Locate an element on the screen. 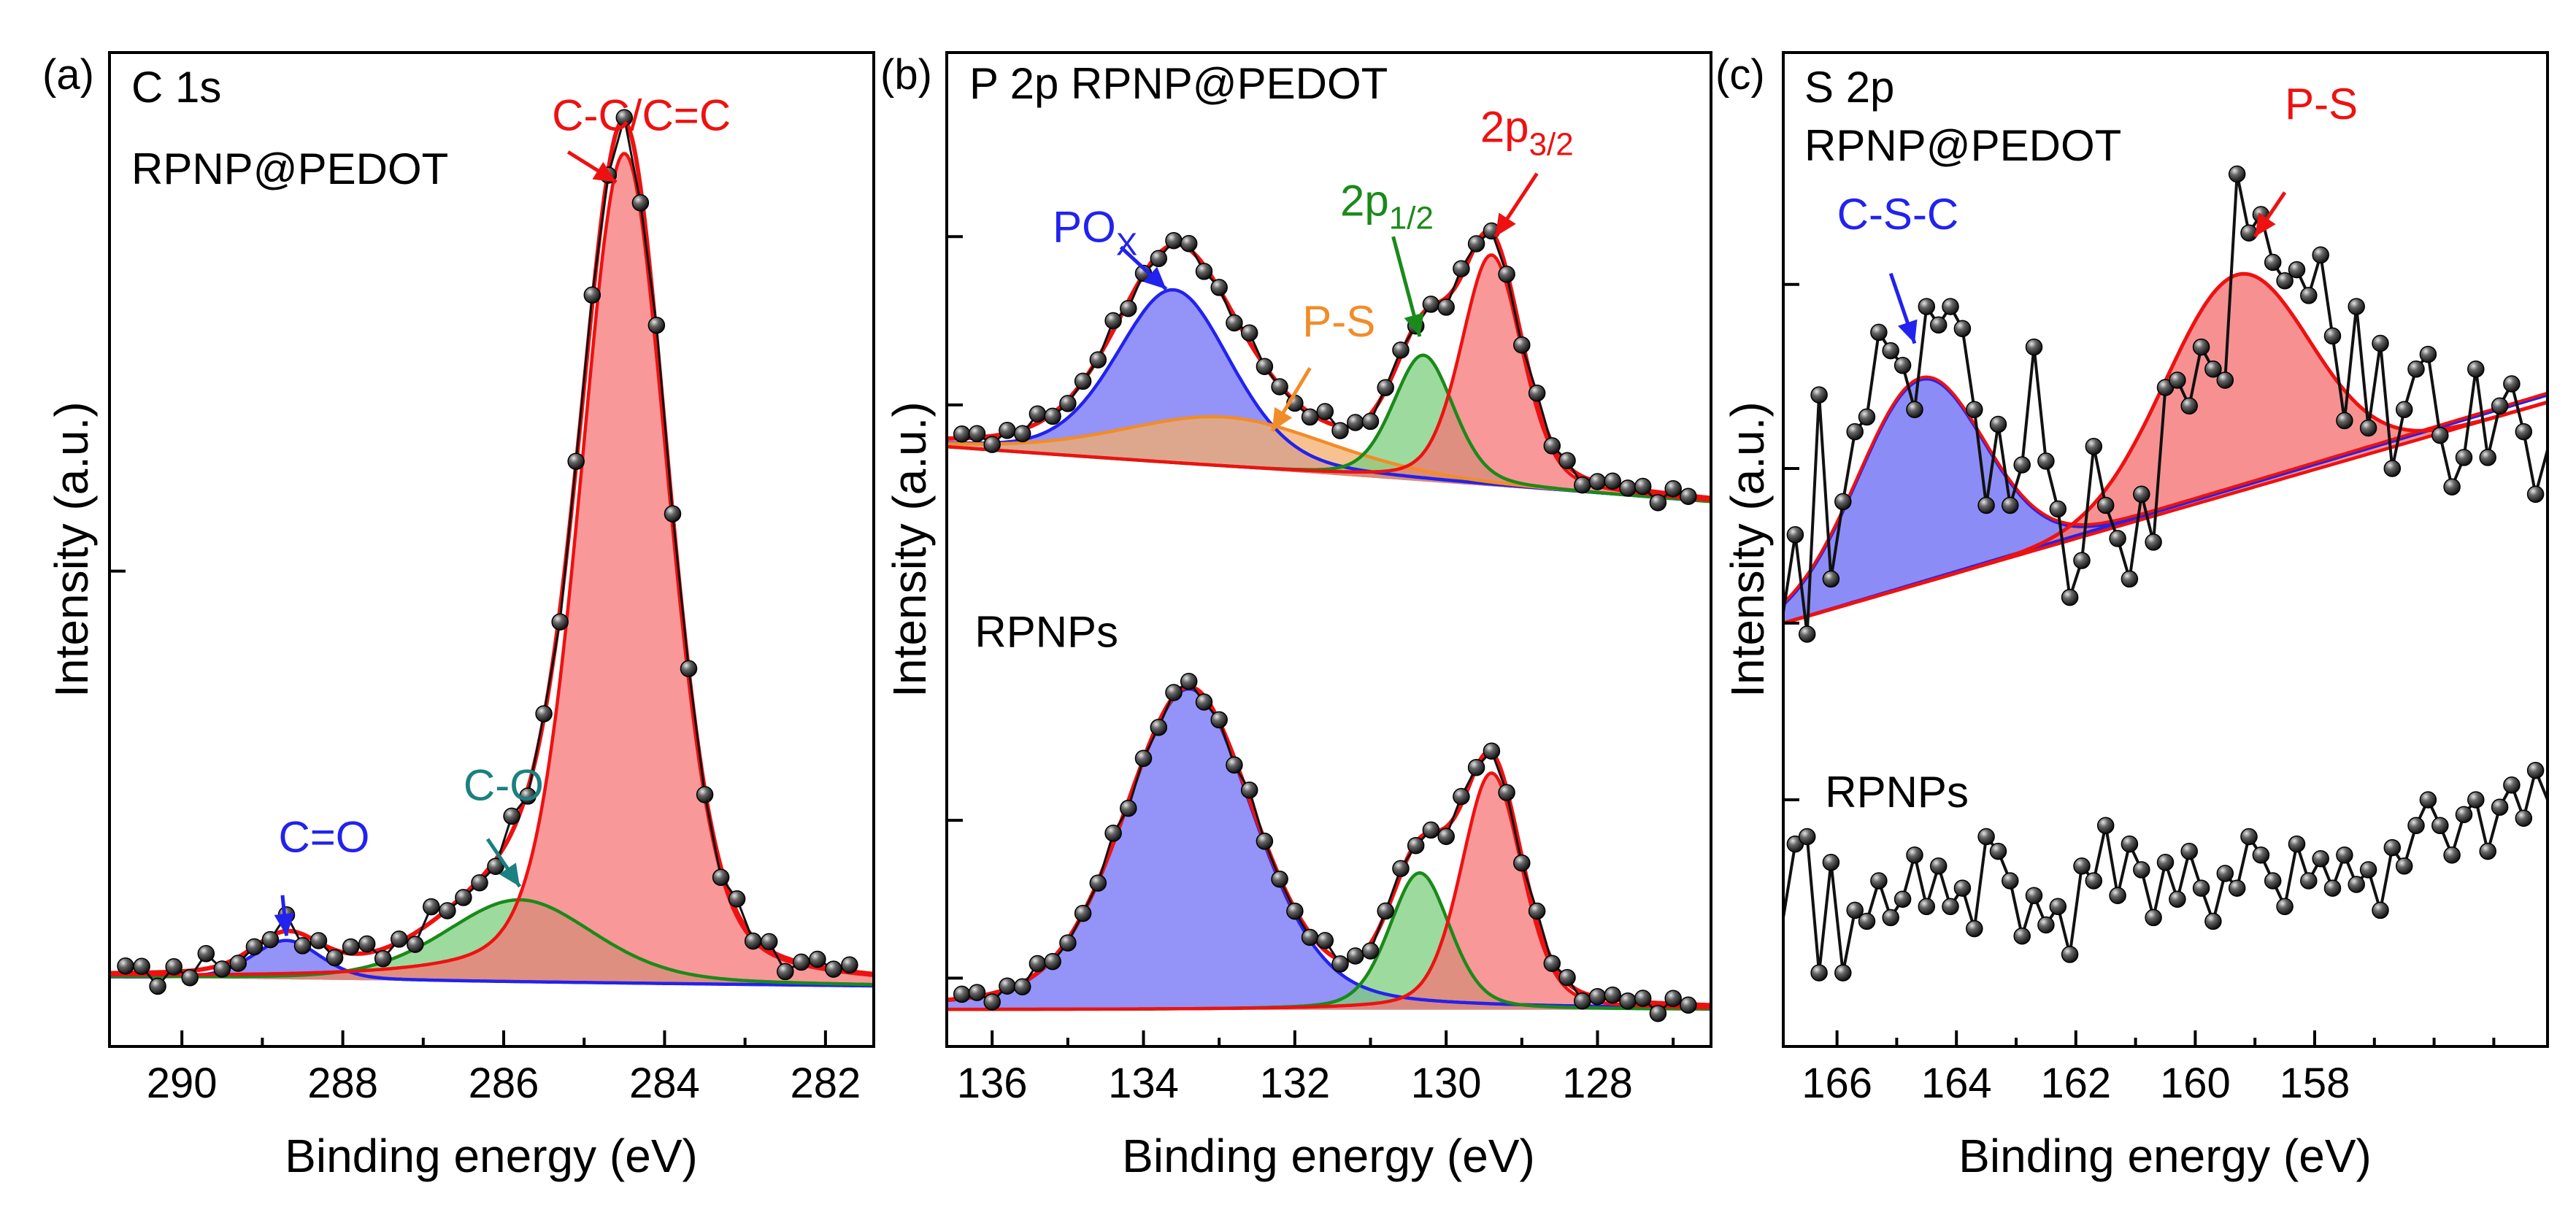  panel-b-stack-label-0: RPNPs is located at coordinates (1046, 631).